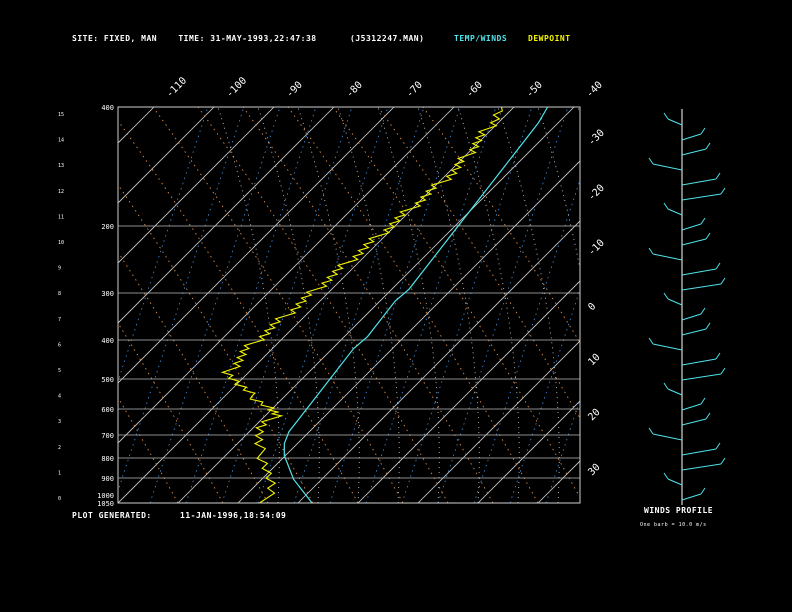 The height and width of the screenshot is (612, 792). What do you see at coordinates (59, 397) in the screenshot?
I see `height-km-label: 4` at bounding box center [59, 397].